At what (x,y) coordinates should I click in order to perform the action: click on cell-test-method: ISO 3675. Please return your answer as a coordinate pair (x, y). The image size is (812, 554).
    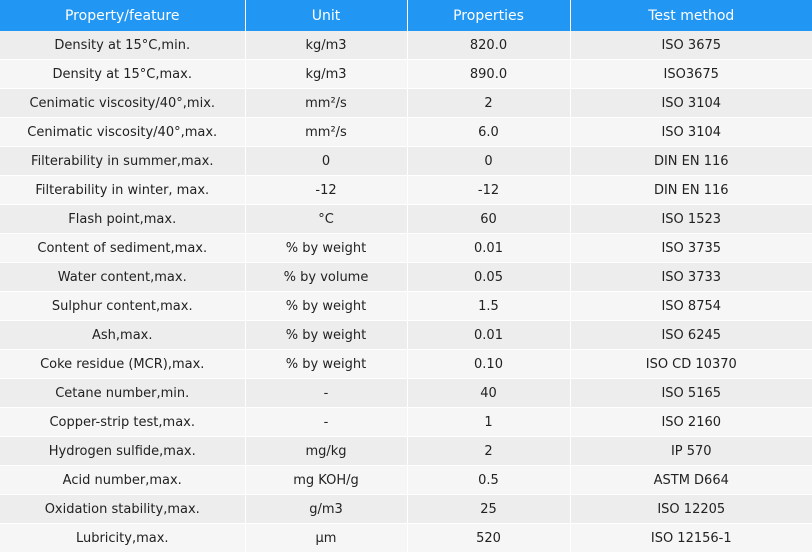
    Looking at the image, I should click on (691, 45).